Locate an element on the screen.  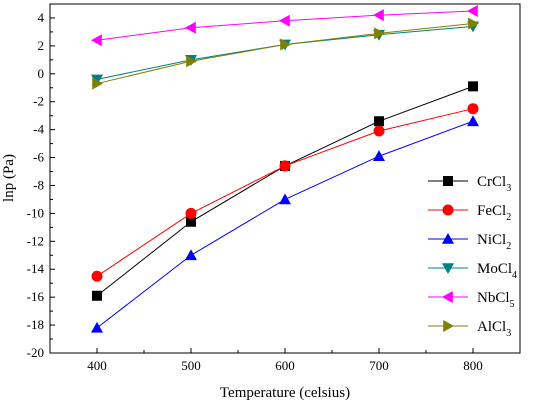
y-tick-label: -6 is located at coordinates (38, 157).